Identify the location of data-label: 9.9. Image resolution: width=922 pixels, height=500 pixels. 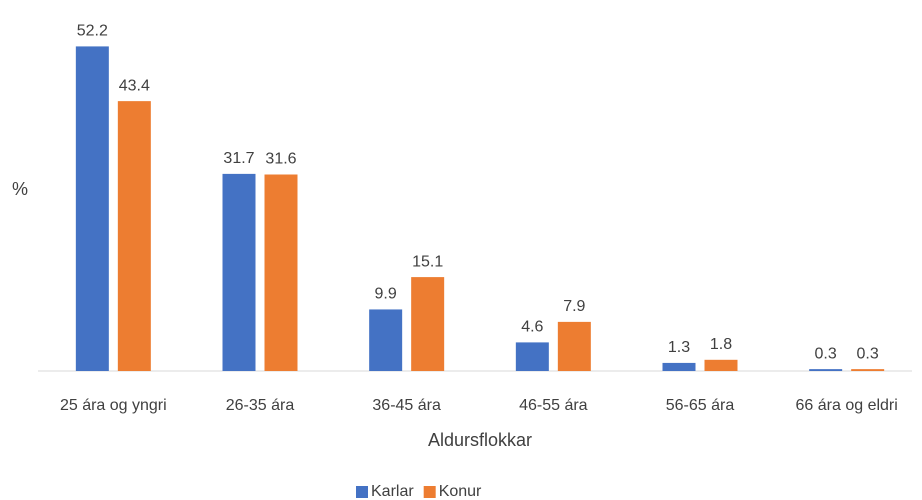
(386, 294).